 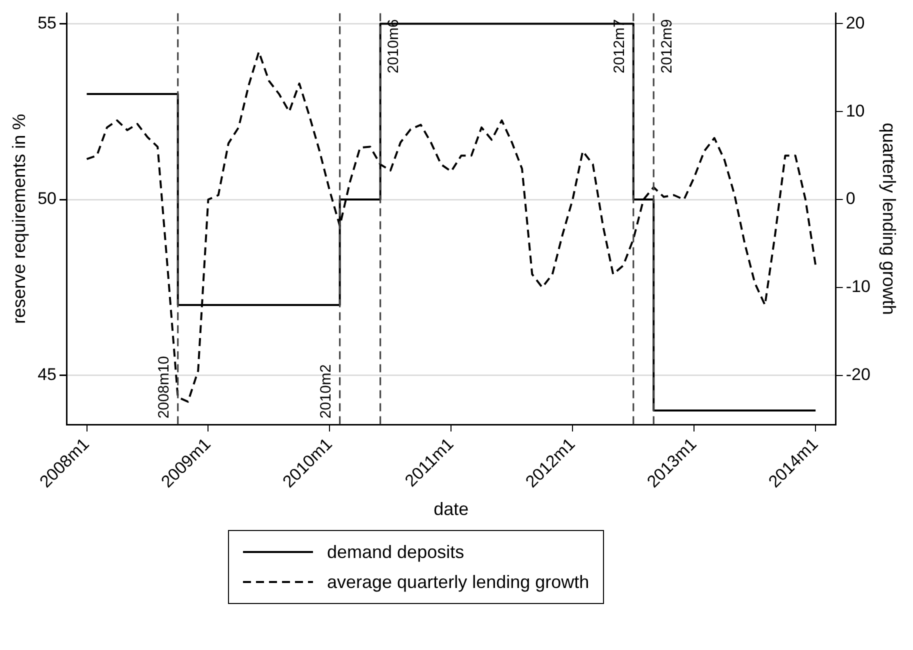 I want to click on ref-line-label: 2010m2, so click(x=325, y=391).